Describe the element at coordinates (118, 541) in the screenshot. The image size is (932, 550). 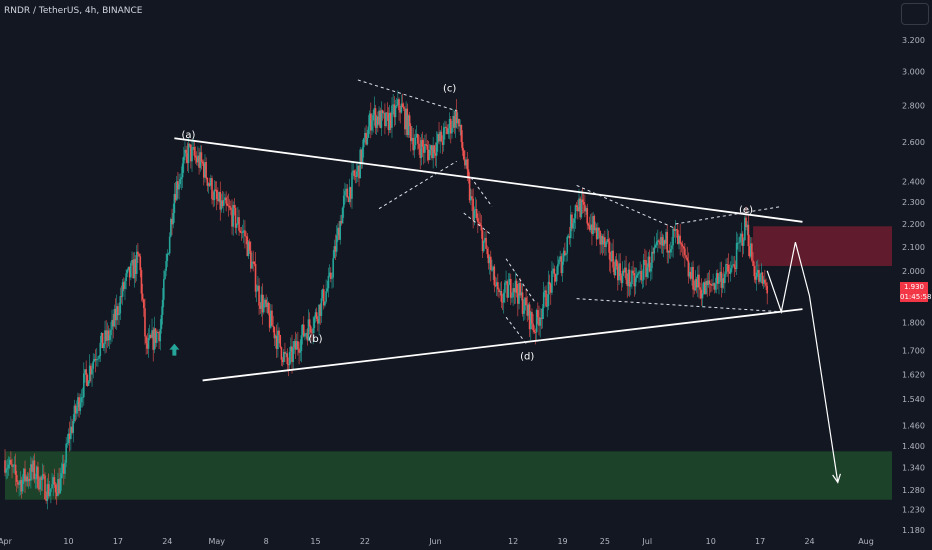
I see `x-tick-label: 17` at that location.